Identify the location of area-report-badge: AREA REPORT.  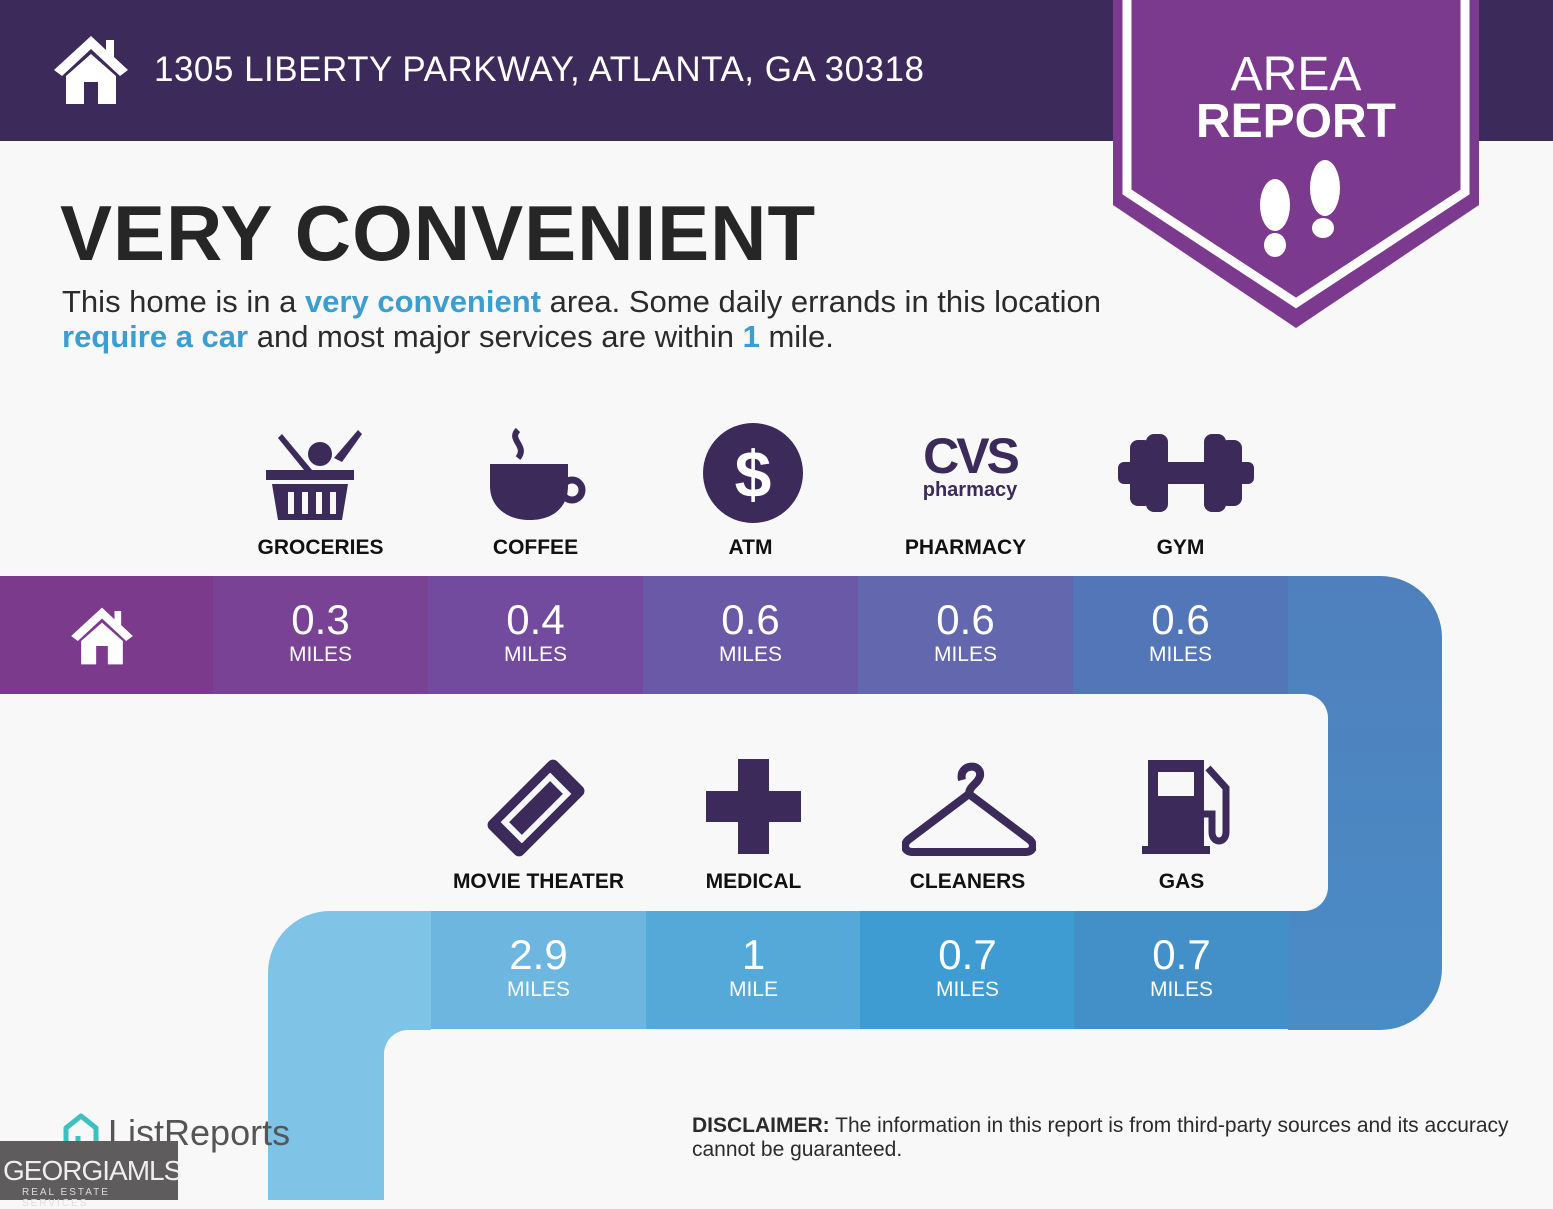
(1296, 164).